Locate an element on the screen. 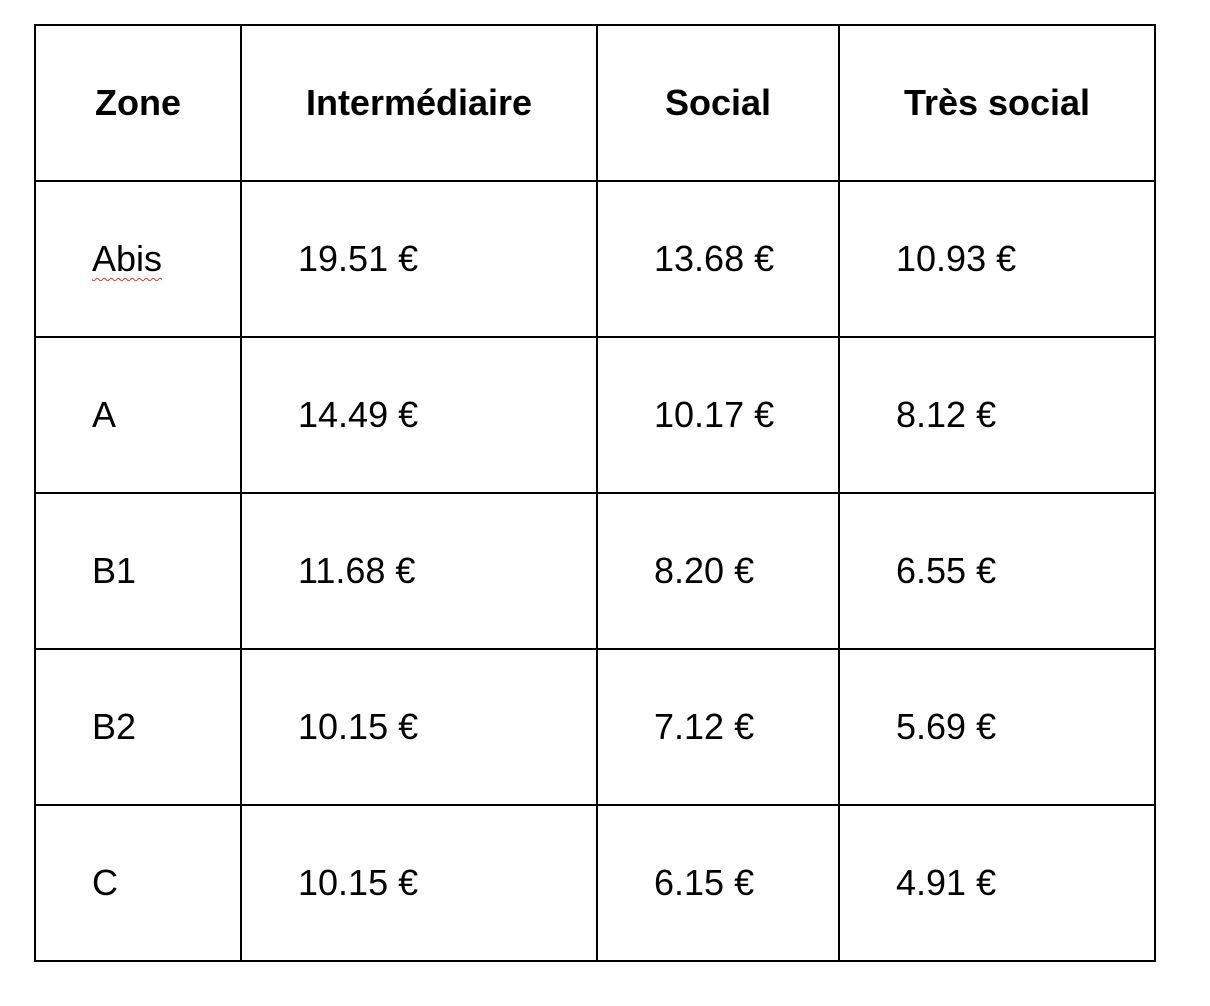 Image resolution: width=1210 pixels, height=1006 pixels. table-row: C 10.15 € 6.15 € 4.91 € is located at coordinates (595, 883).